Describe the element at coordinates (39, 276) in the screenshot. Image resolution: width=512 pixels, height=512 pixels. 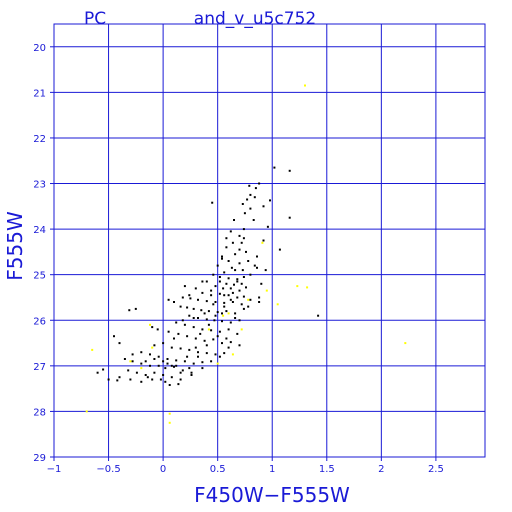
I see `y-tick-label: 25` at that location.